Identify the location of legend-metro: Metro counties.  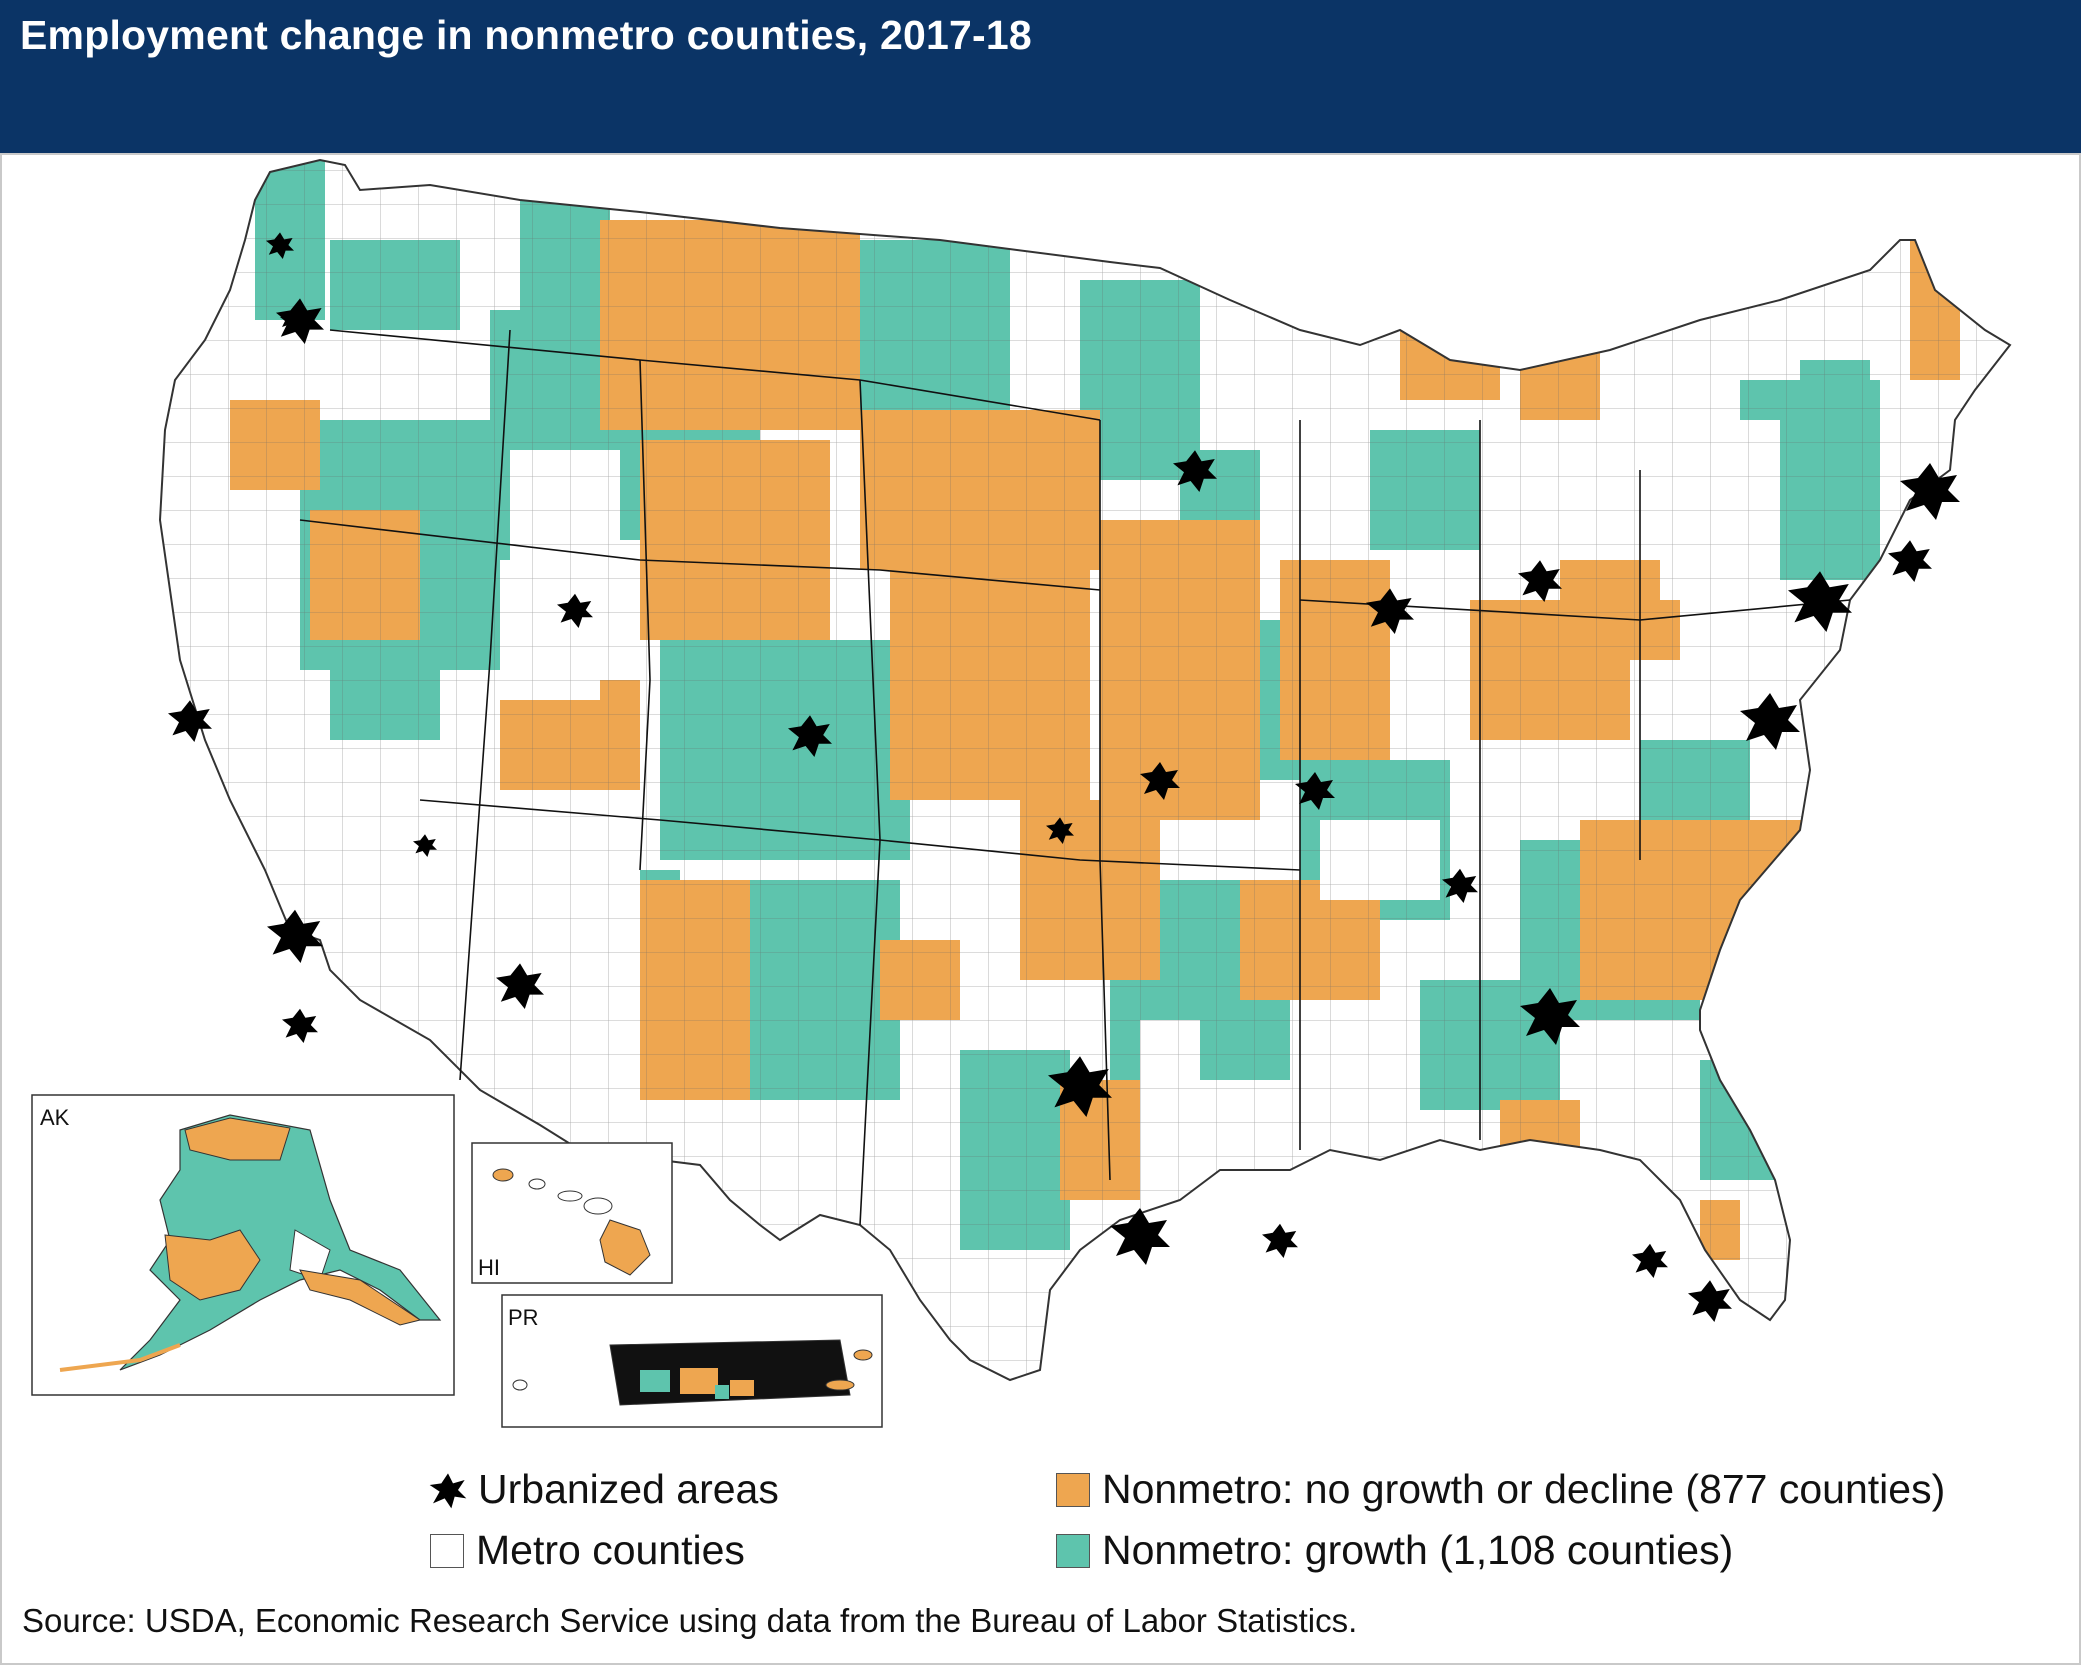
(587, 1550).